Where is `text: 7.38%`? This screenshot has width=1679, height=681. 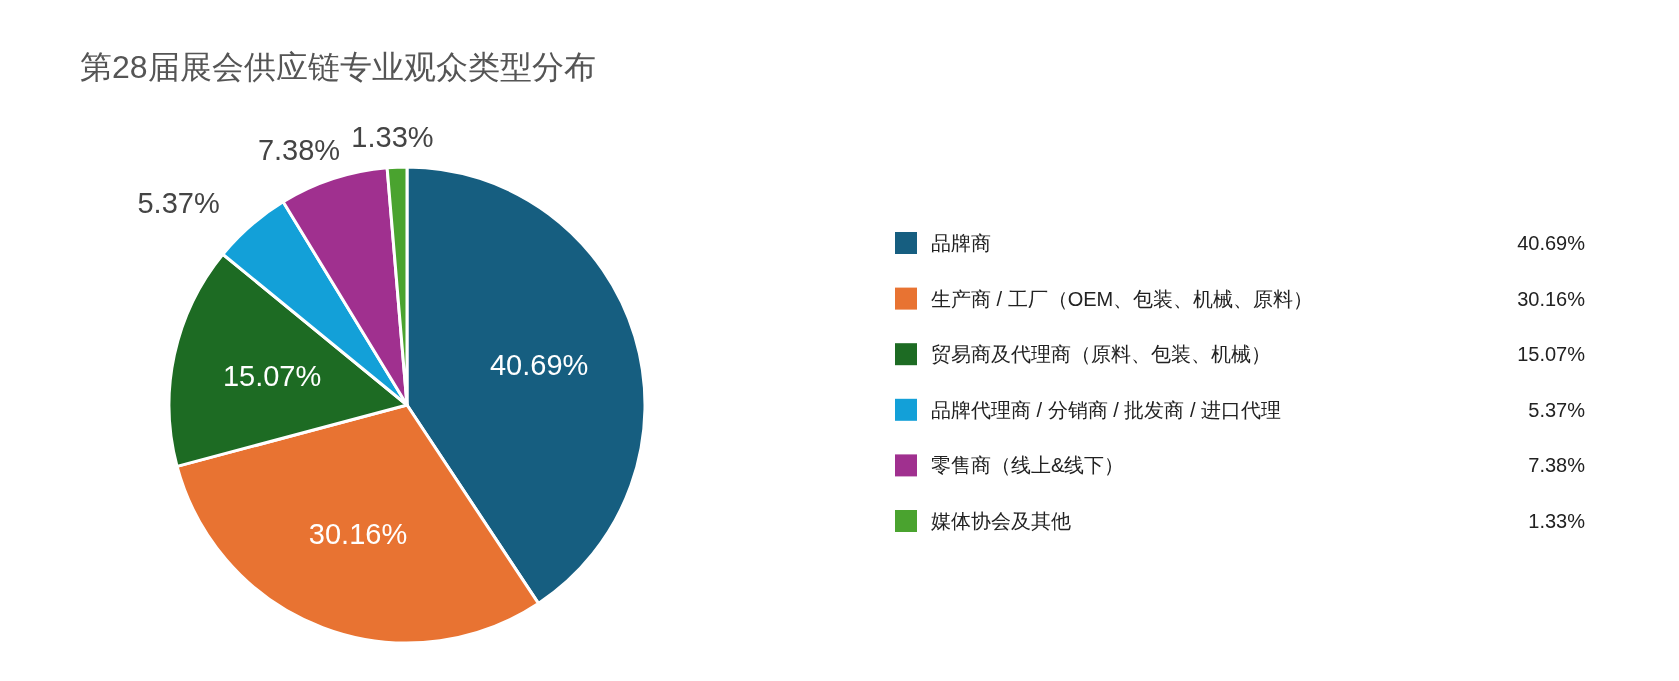 text: 7.38% is located at coordinates (1556, 465).